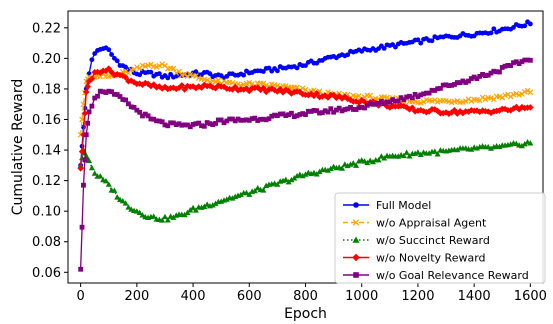  What do you see at coordinates (46, 212) in the screenshot?
I see `y-tick-label: 0.10` at bounding box center [46, 212].